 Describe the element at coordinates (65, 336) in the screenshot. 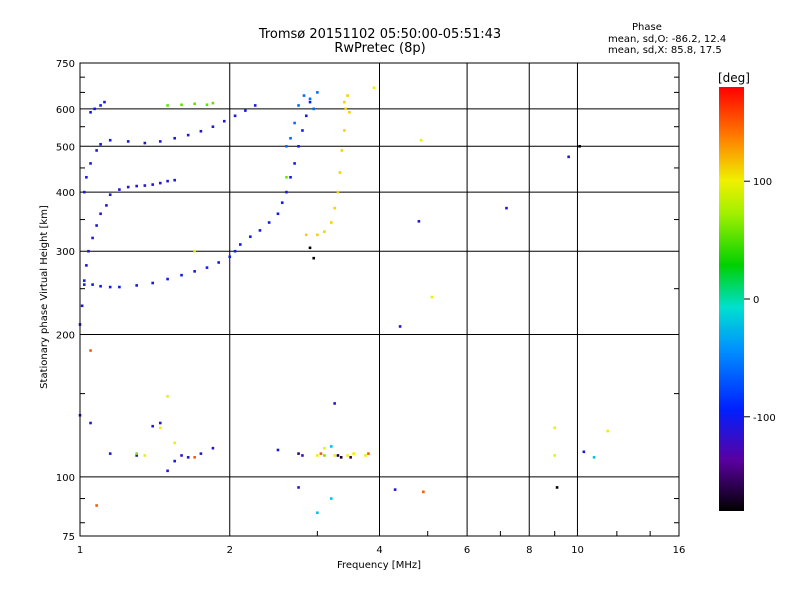

I see `y-tick-label: 200` at that location.